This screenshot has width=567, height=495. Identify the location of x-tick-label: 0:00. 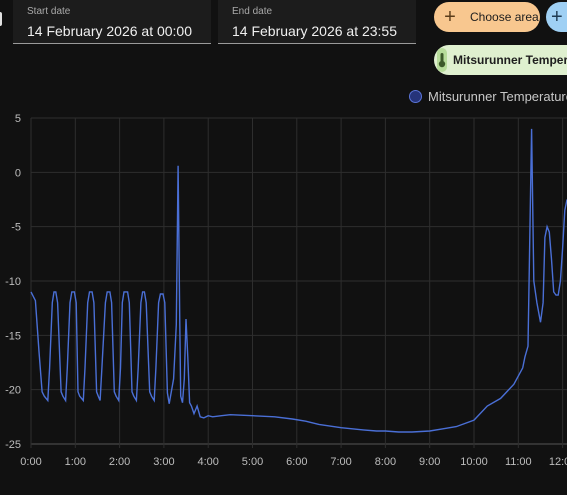
(30, 462).